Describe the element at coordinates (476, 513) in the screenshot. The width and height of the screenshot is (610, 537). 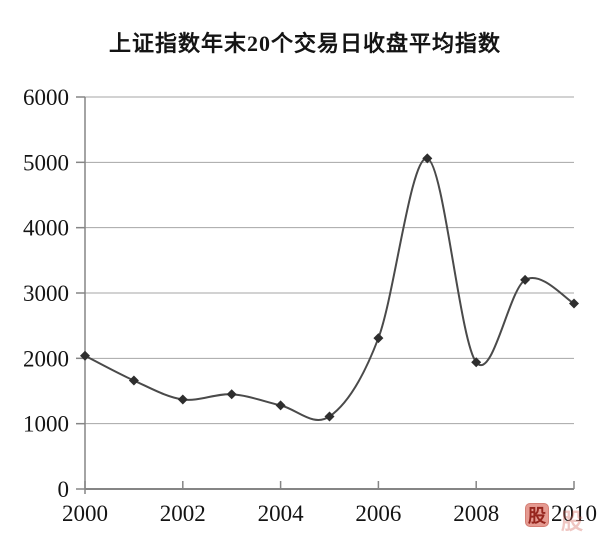
I see `x-tick-label-2008: 2008` at that location.